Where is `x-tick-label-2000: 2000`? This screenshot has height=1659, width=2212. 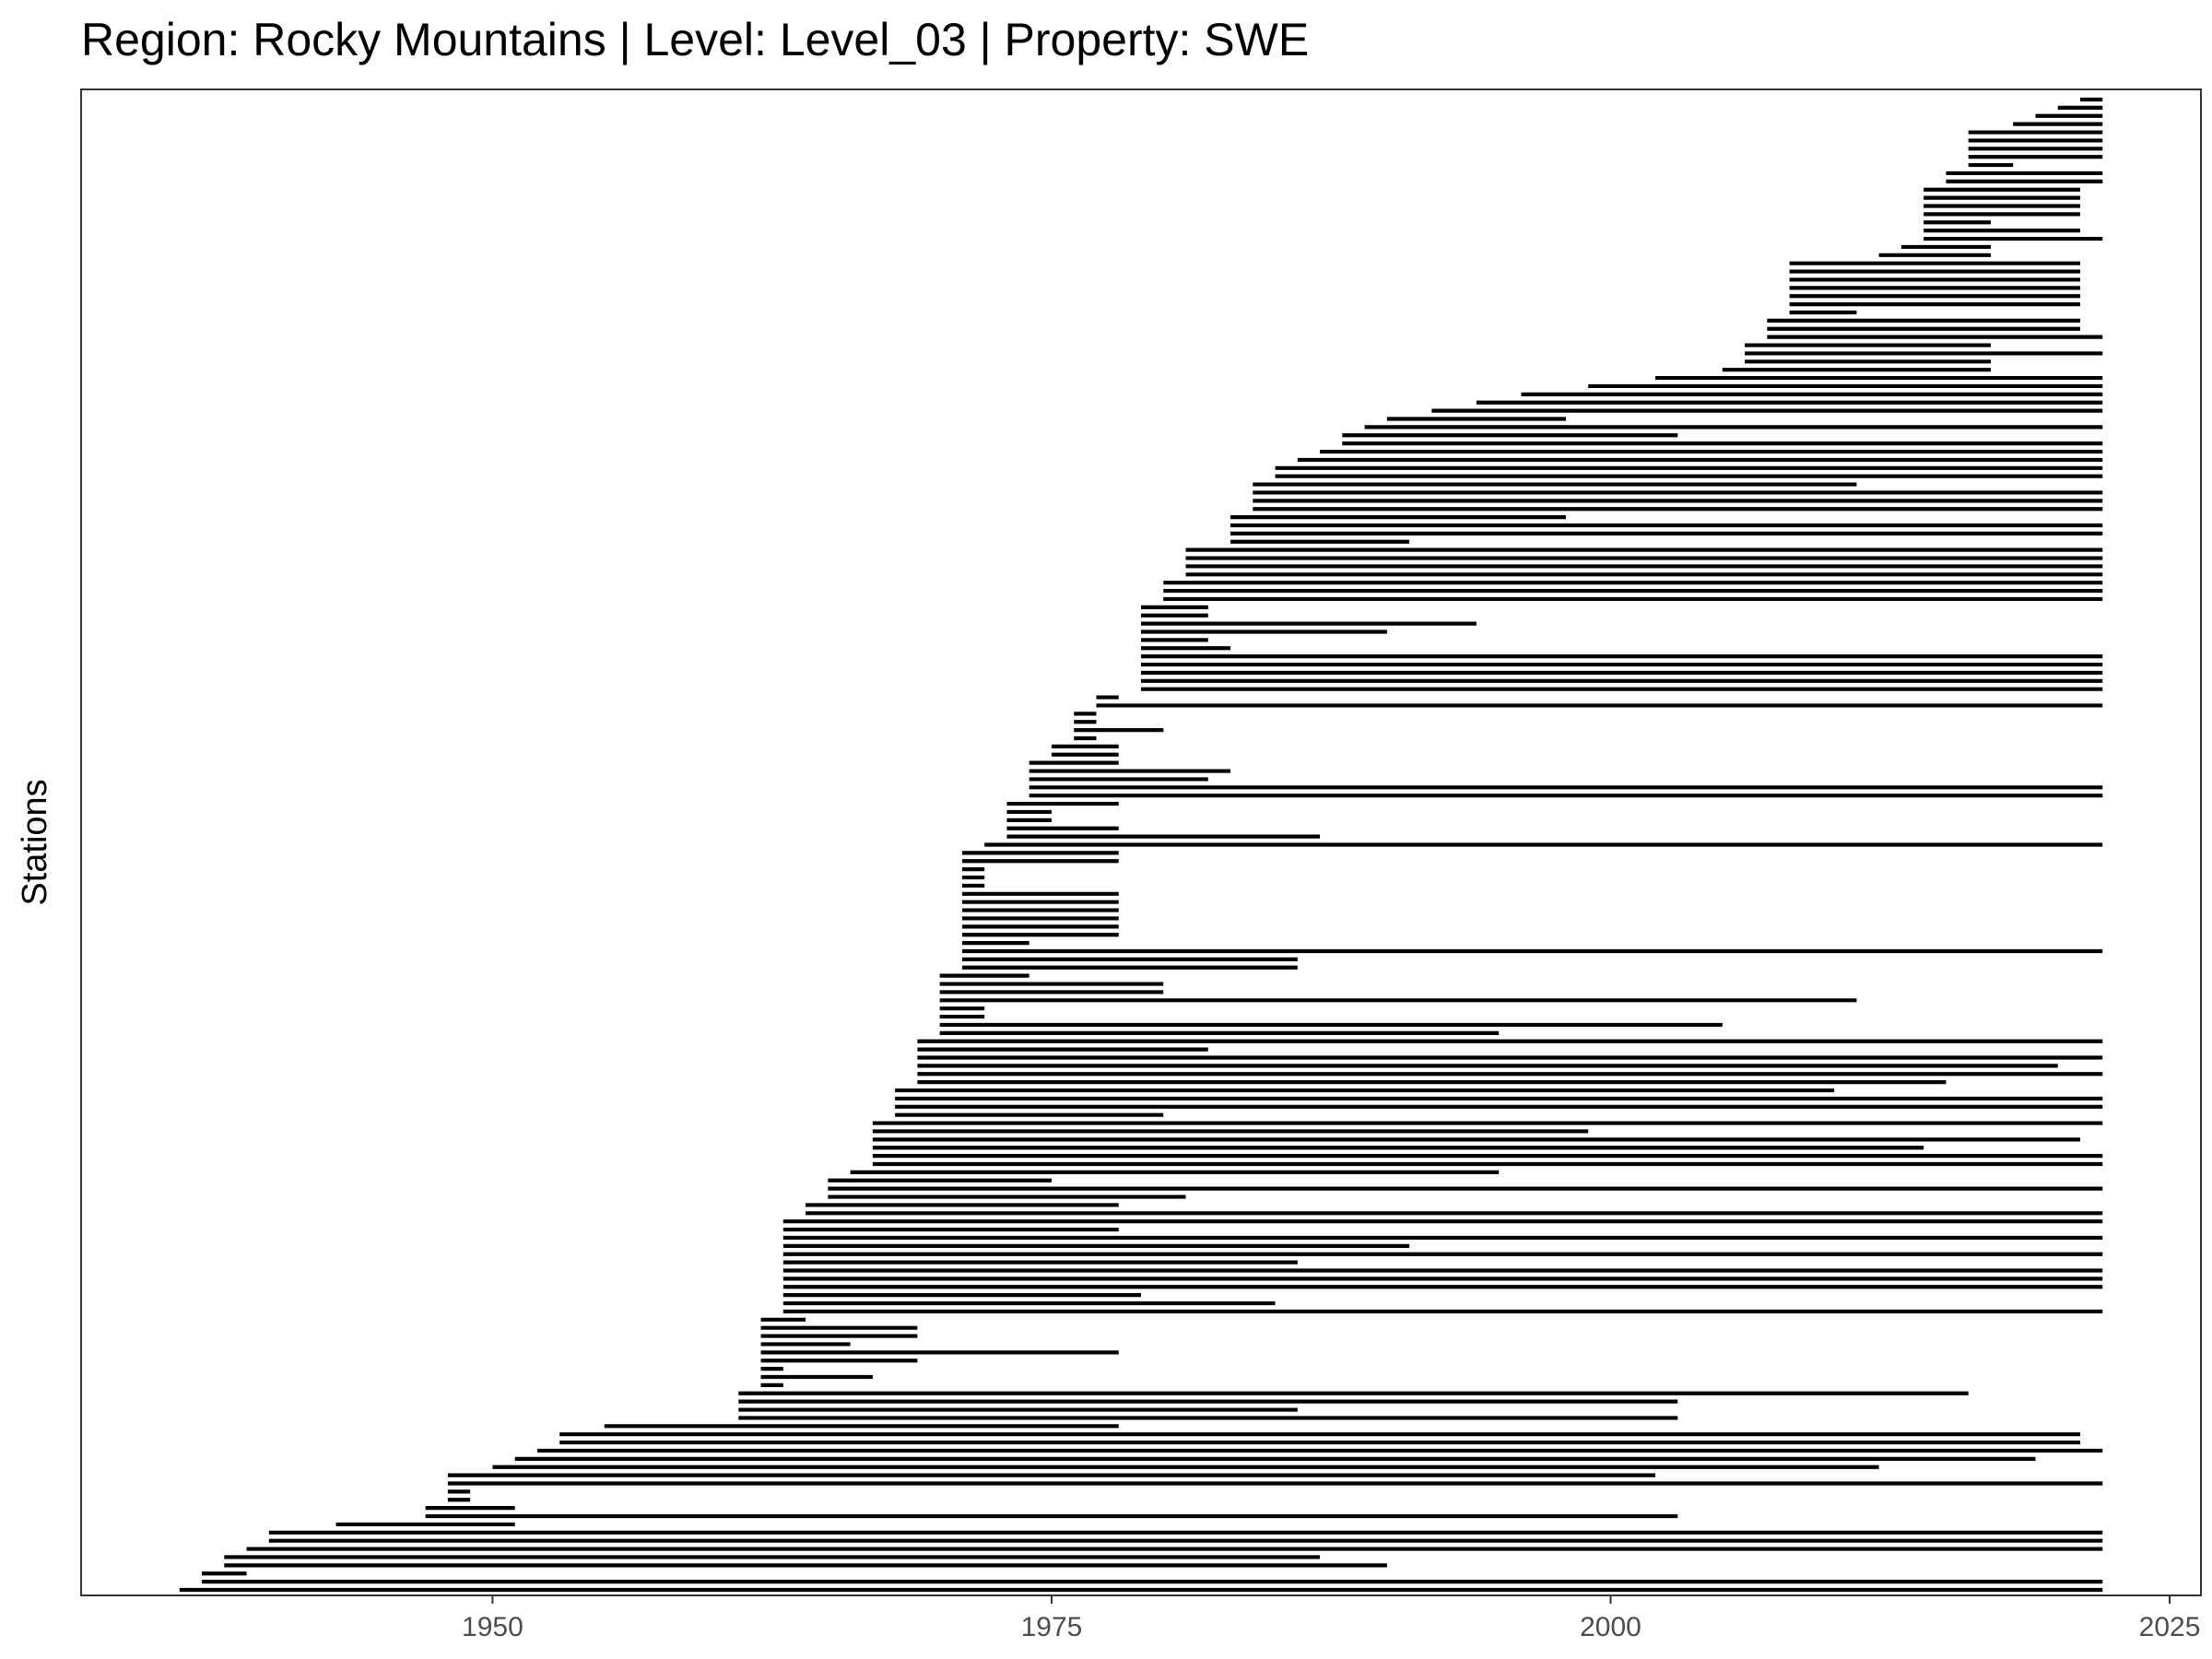 x-tick-label-2000: 2000 is located at coordinates (1610, 1627).